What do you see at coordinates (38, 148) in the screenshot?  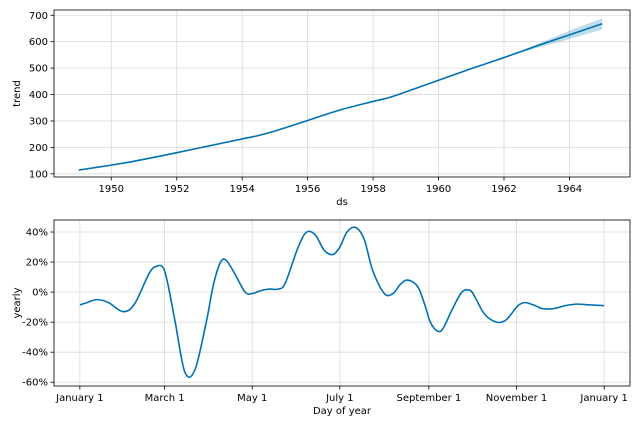 I see `y-tick-label: 200` at bounding box center [38, 148].